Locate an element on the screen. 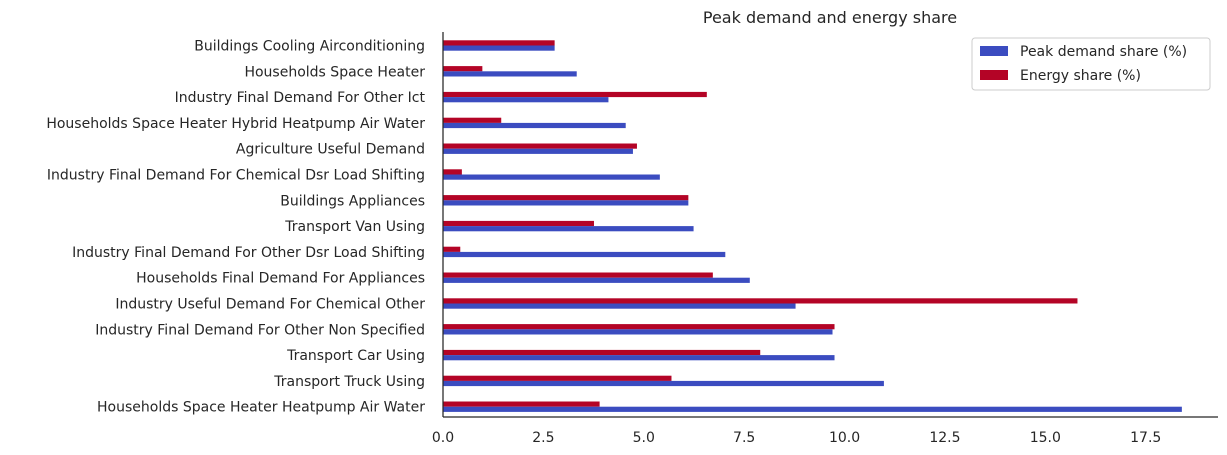  category-label-4: Agriculture Useful Demand is located at coordinates (330, 150).